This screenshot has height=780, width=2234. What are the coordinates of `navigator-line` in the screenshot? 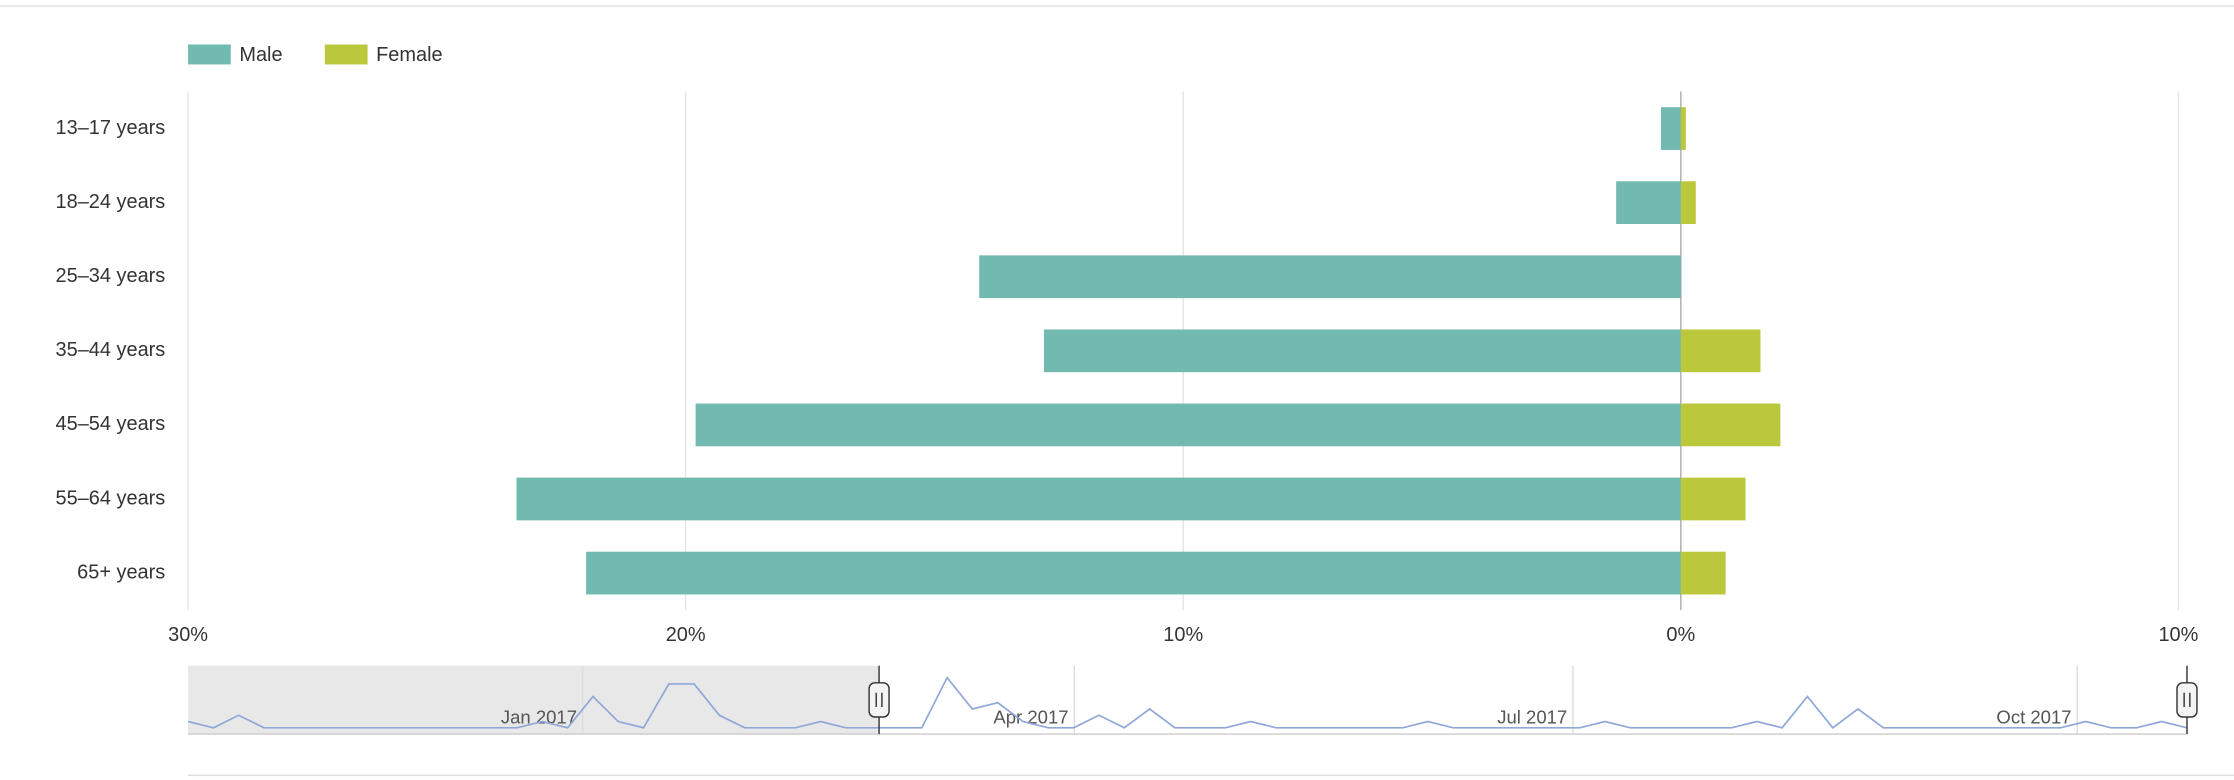 It's located at (1187, 702).